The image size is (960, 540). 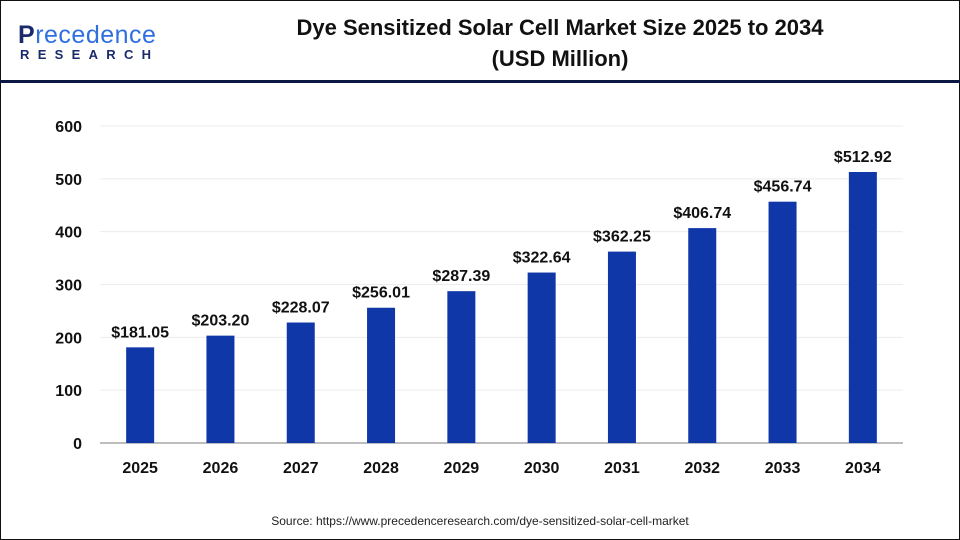 I want to click on bar-2028, so click(x=381, y=375).